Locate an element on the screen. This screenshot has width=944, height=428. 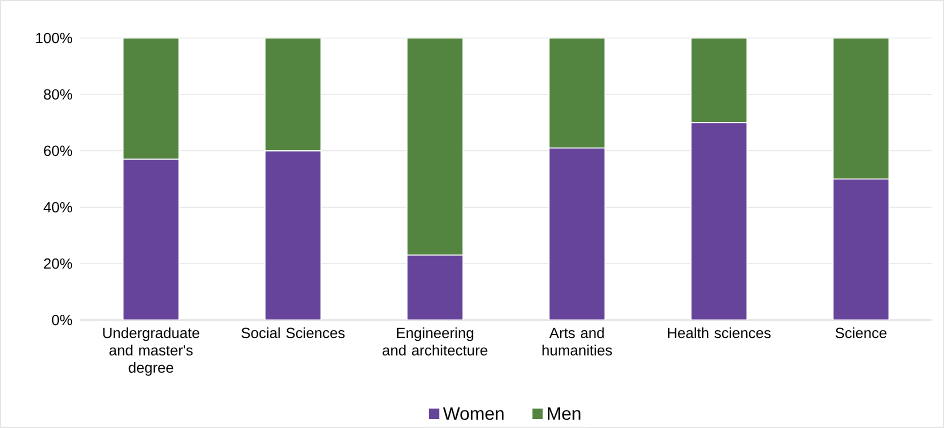
y-tick-label: 60% is located at coordinates (58, 151).